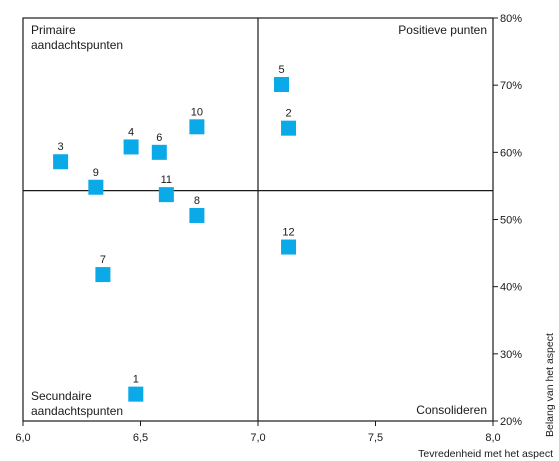 The image size is (559, 461). Describe the element at coordinates (492, 438) in the screenshot. I see `x-tick-label: 8,0` at that location.